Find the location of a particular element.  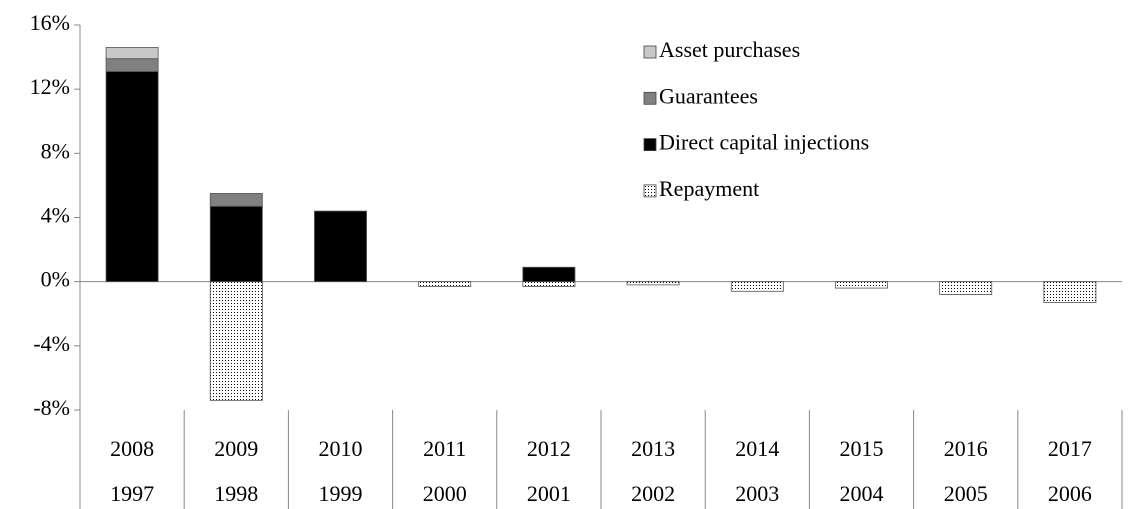

x-tick-label: 2003 is located at coordinates (757, 493).